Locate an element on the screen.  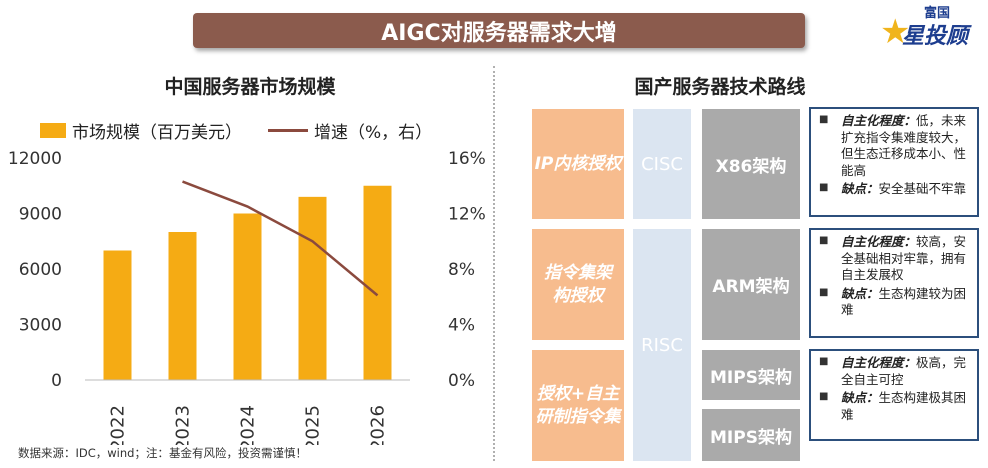
desc-arm-autonomy: 自主化程度：较高，安全基础相对牢靠，拥有自主发展权 is located at coordinates (895, 259).